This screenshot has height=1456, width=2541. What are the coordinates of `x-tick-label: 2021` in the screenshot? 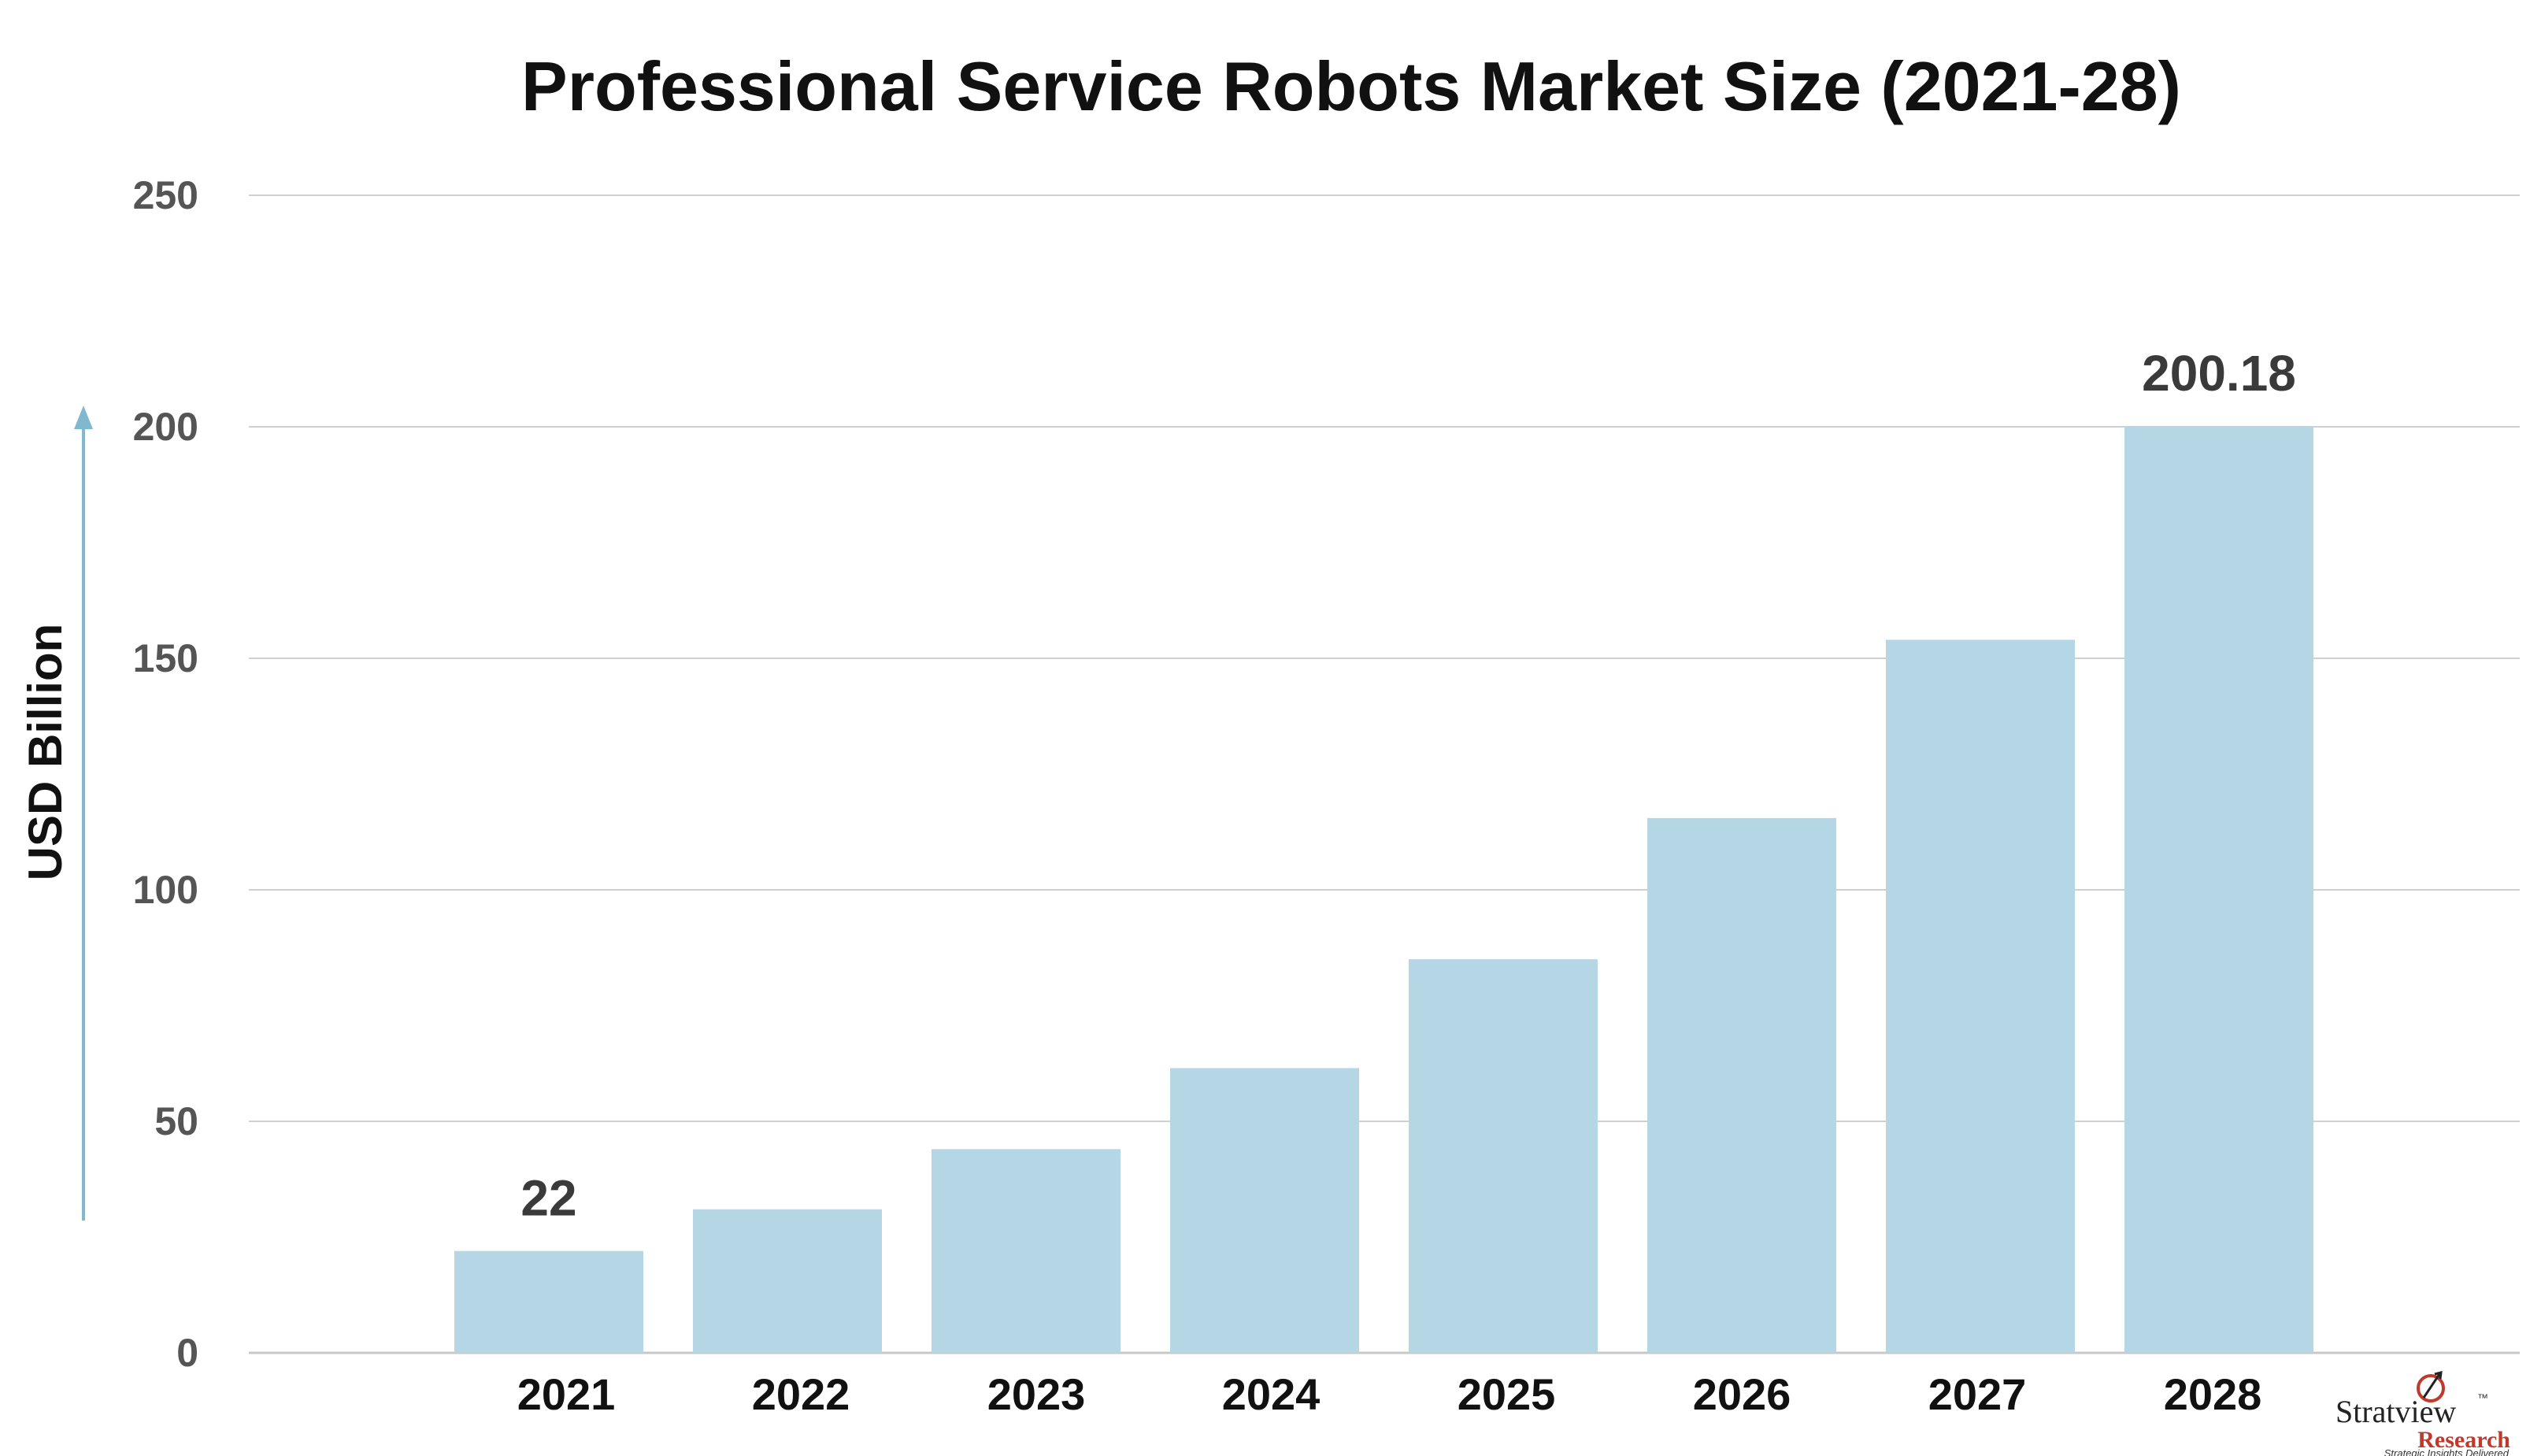 It's located at (566, 1394).